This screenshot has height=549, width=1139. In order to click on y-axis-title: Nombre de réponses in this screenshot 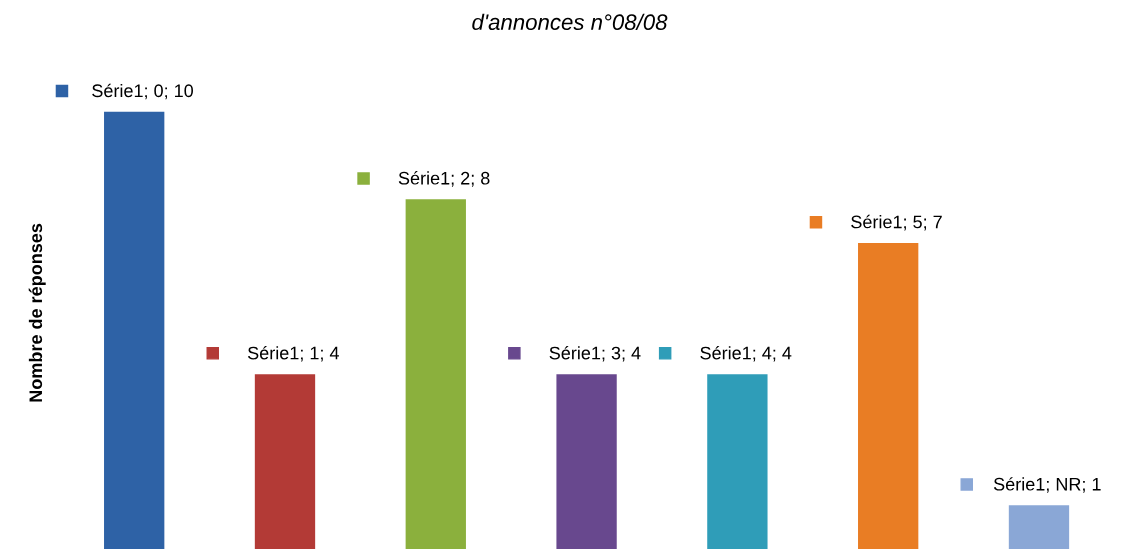, I will do `click(37, 312)`.